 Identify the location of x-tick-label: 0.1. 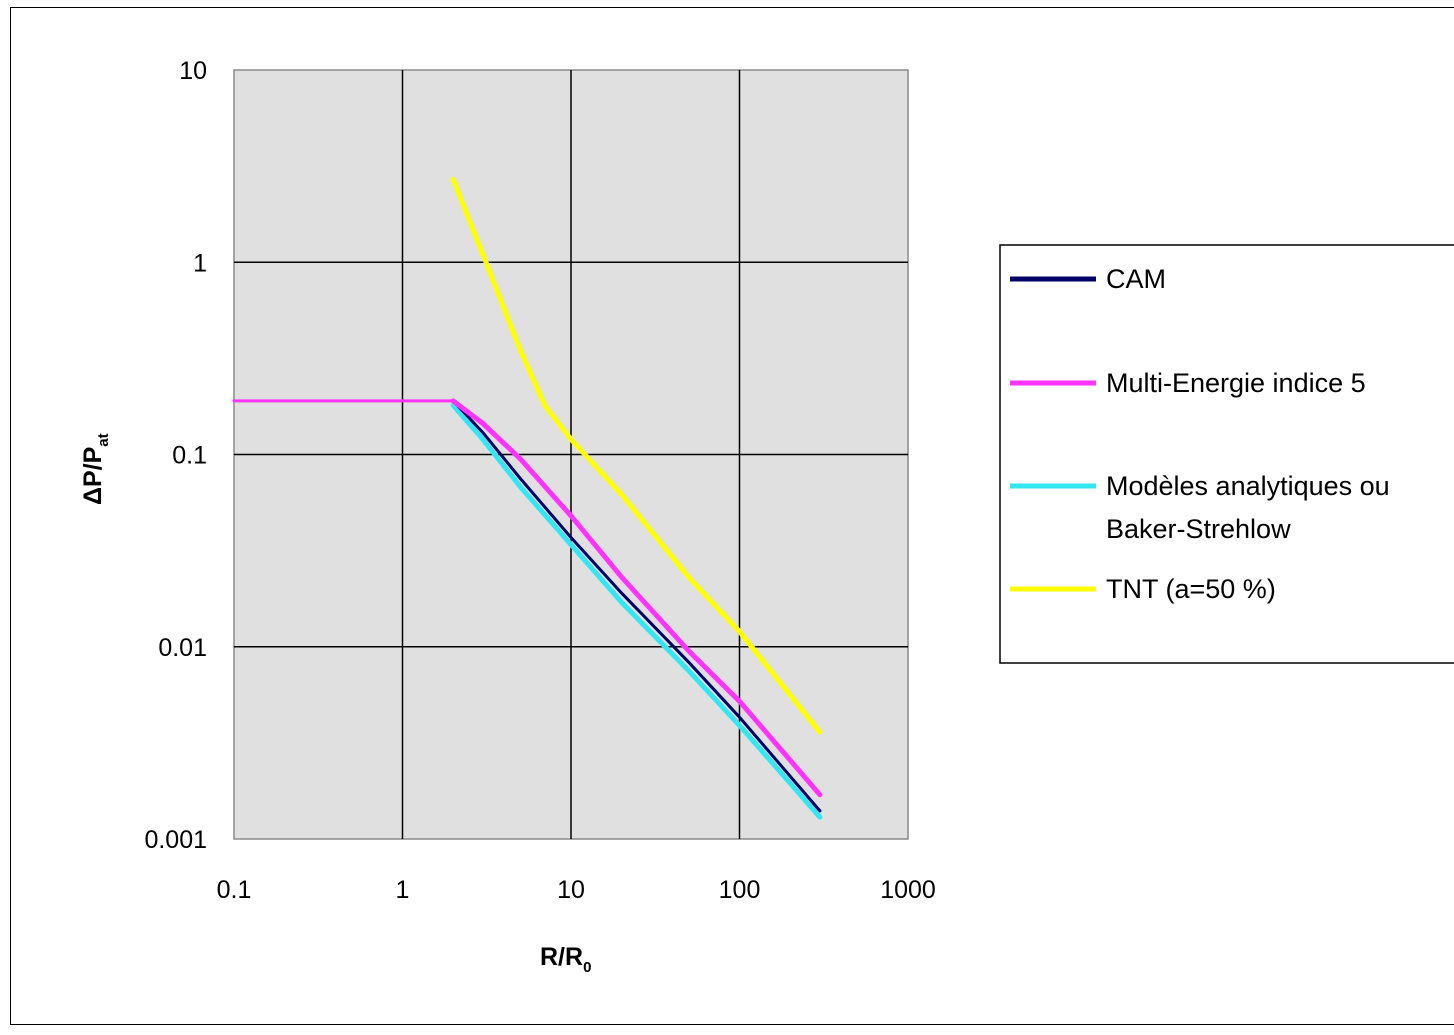
(234, 890).